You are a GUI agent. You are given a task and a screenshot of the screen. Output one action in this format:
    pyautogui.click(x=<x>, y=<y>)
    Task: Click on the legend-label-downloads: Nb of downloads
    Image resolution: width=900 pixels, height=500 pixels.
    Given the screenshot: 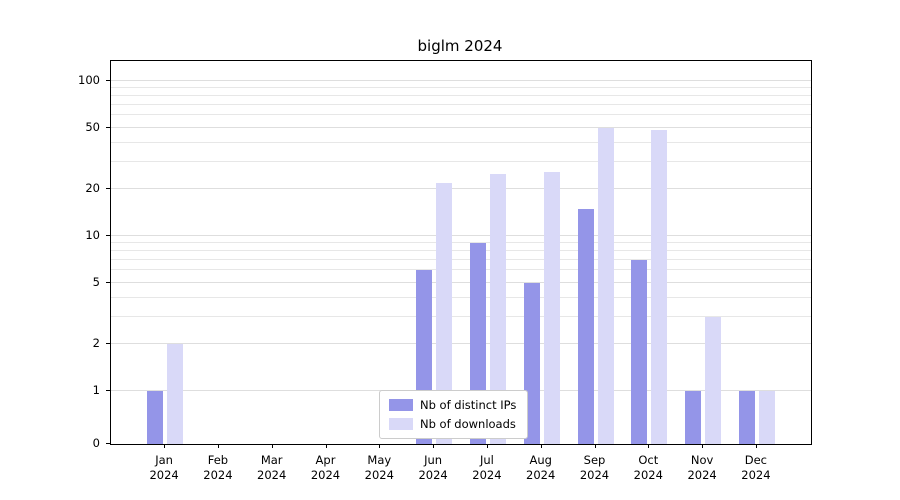 What is the action you would take?
    pyautogui.click(x=468, y=424)
    